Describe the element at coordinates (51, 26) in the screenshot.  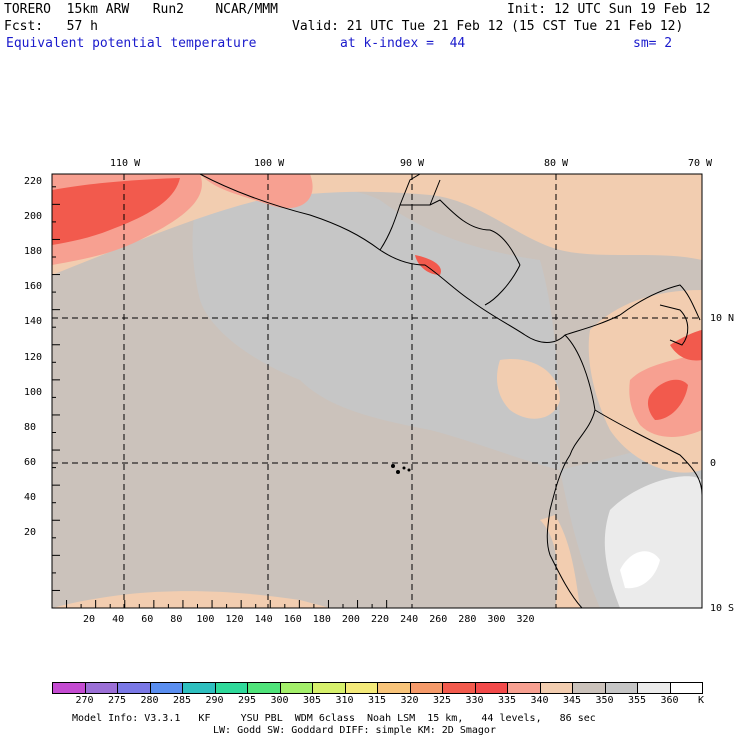
I see `header-forecast-hour: Fcst: 57 h` at that location.